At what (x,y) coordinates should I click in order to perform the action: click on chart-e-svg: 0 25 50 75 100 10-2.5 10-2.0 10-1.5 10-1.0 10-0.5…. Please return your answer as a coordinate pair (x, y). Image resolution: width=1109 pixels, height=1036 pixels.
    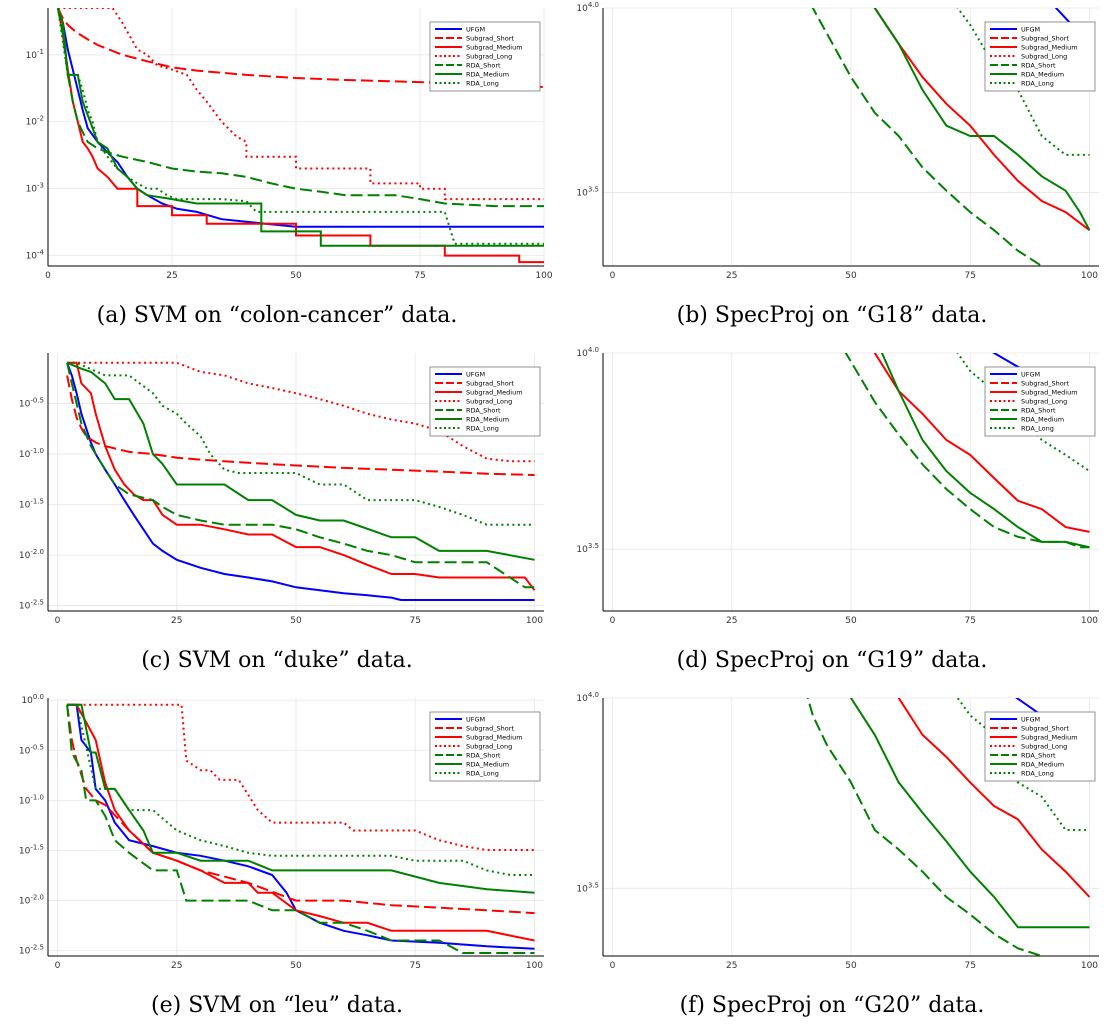
    Looking at the image, I should click on (281, 832).